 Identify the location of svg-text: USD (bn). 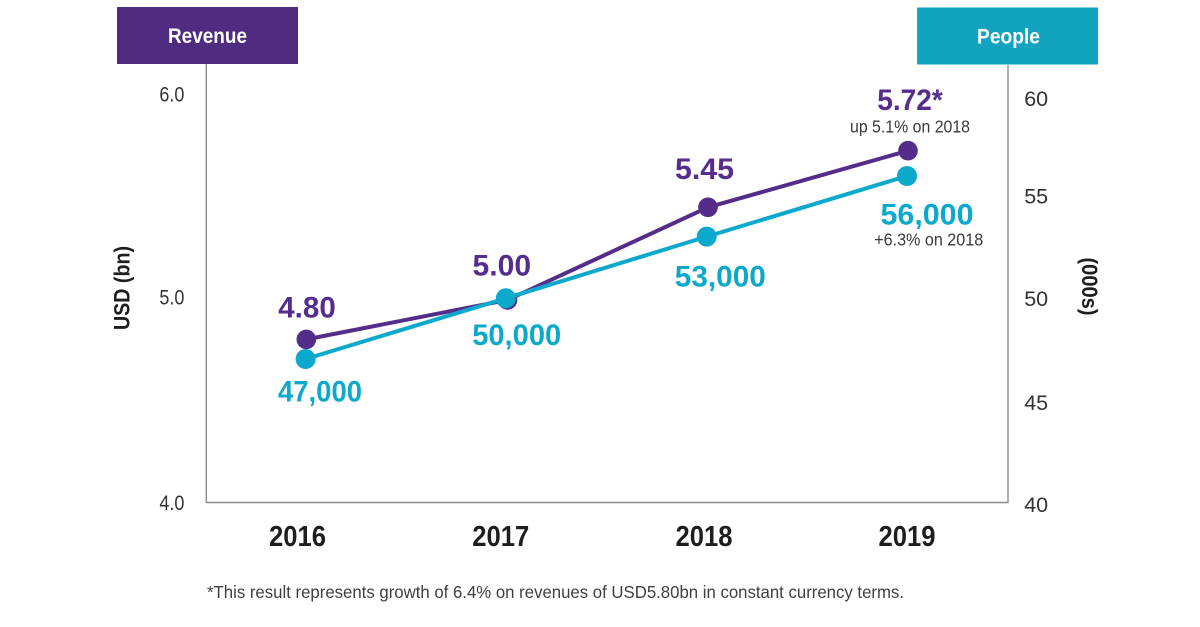
(122, 288).